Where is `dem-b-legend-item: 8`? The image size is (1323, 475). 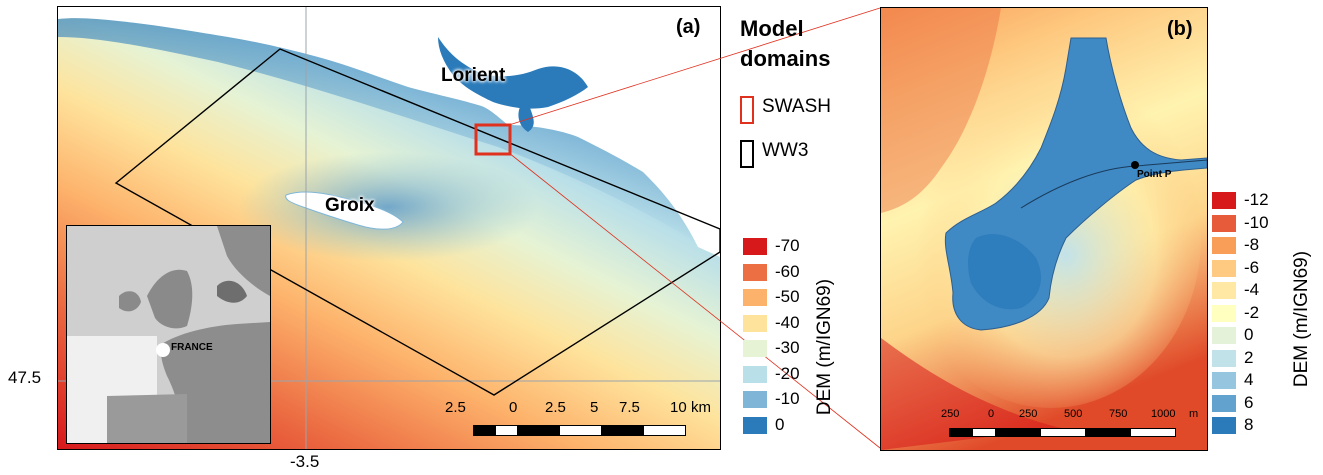
dem-b-legend-item: 8 is located at coordinates (1247, 426).